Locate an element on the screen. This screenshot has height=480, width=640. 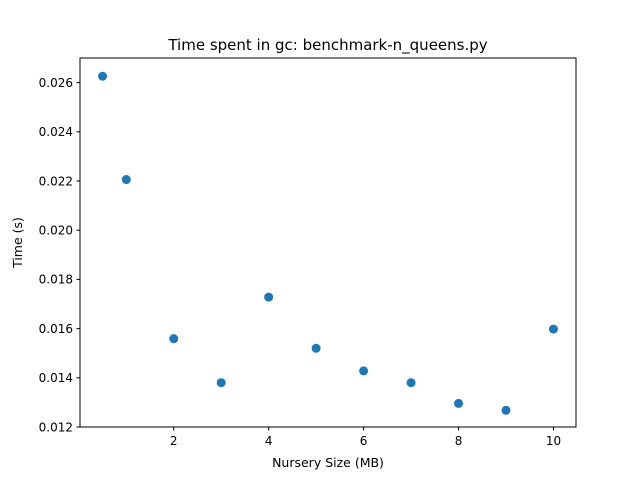
y-tick-label: 0.012 is located at coordinates (56, 427).